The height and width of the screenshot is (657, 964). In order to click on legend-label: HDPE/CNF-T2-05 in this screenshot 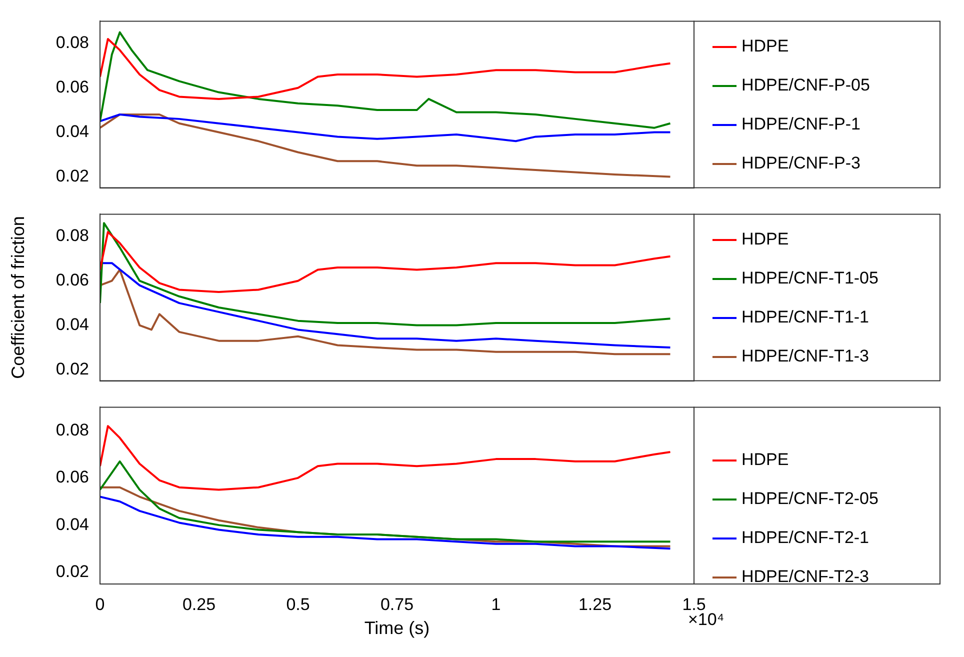, I will do `click(810, 498)`.